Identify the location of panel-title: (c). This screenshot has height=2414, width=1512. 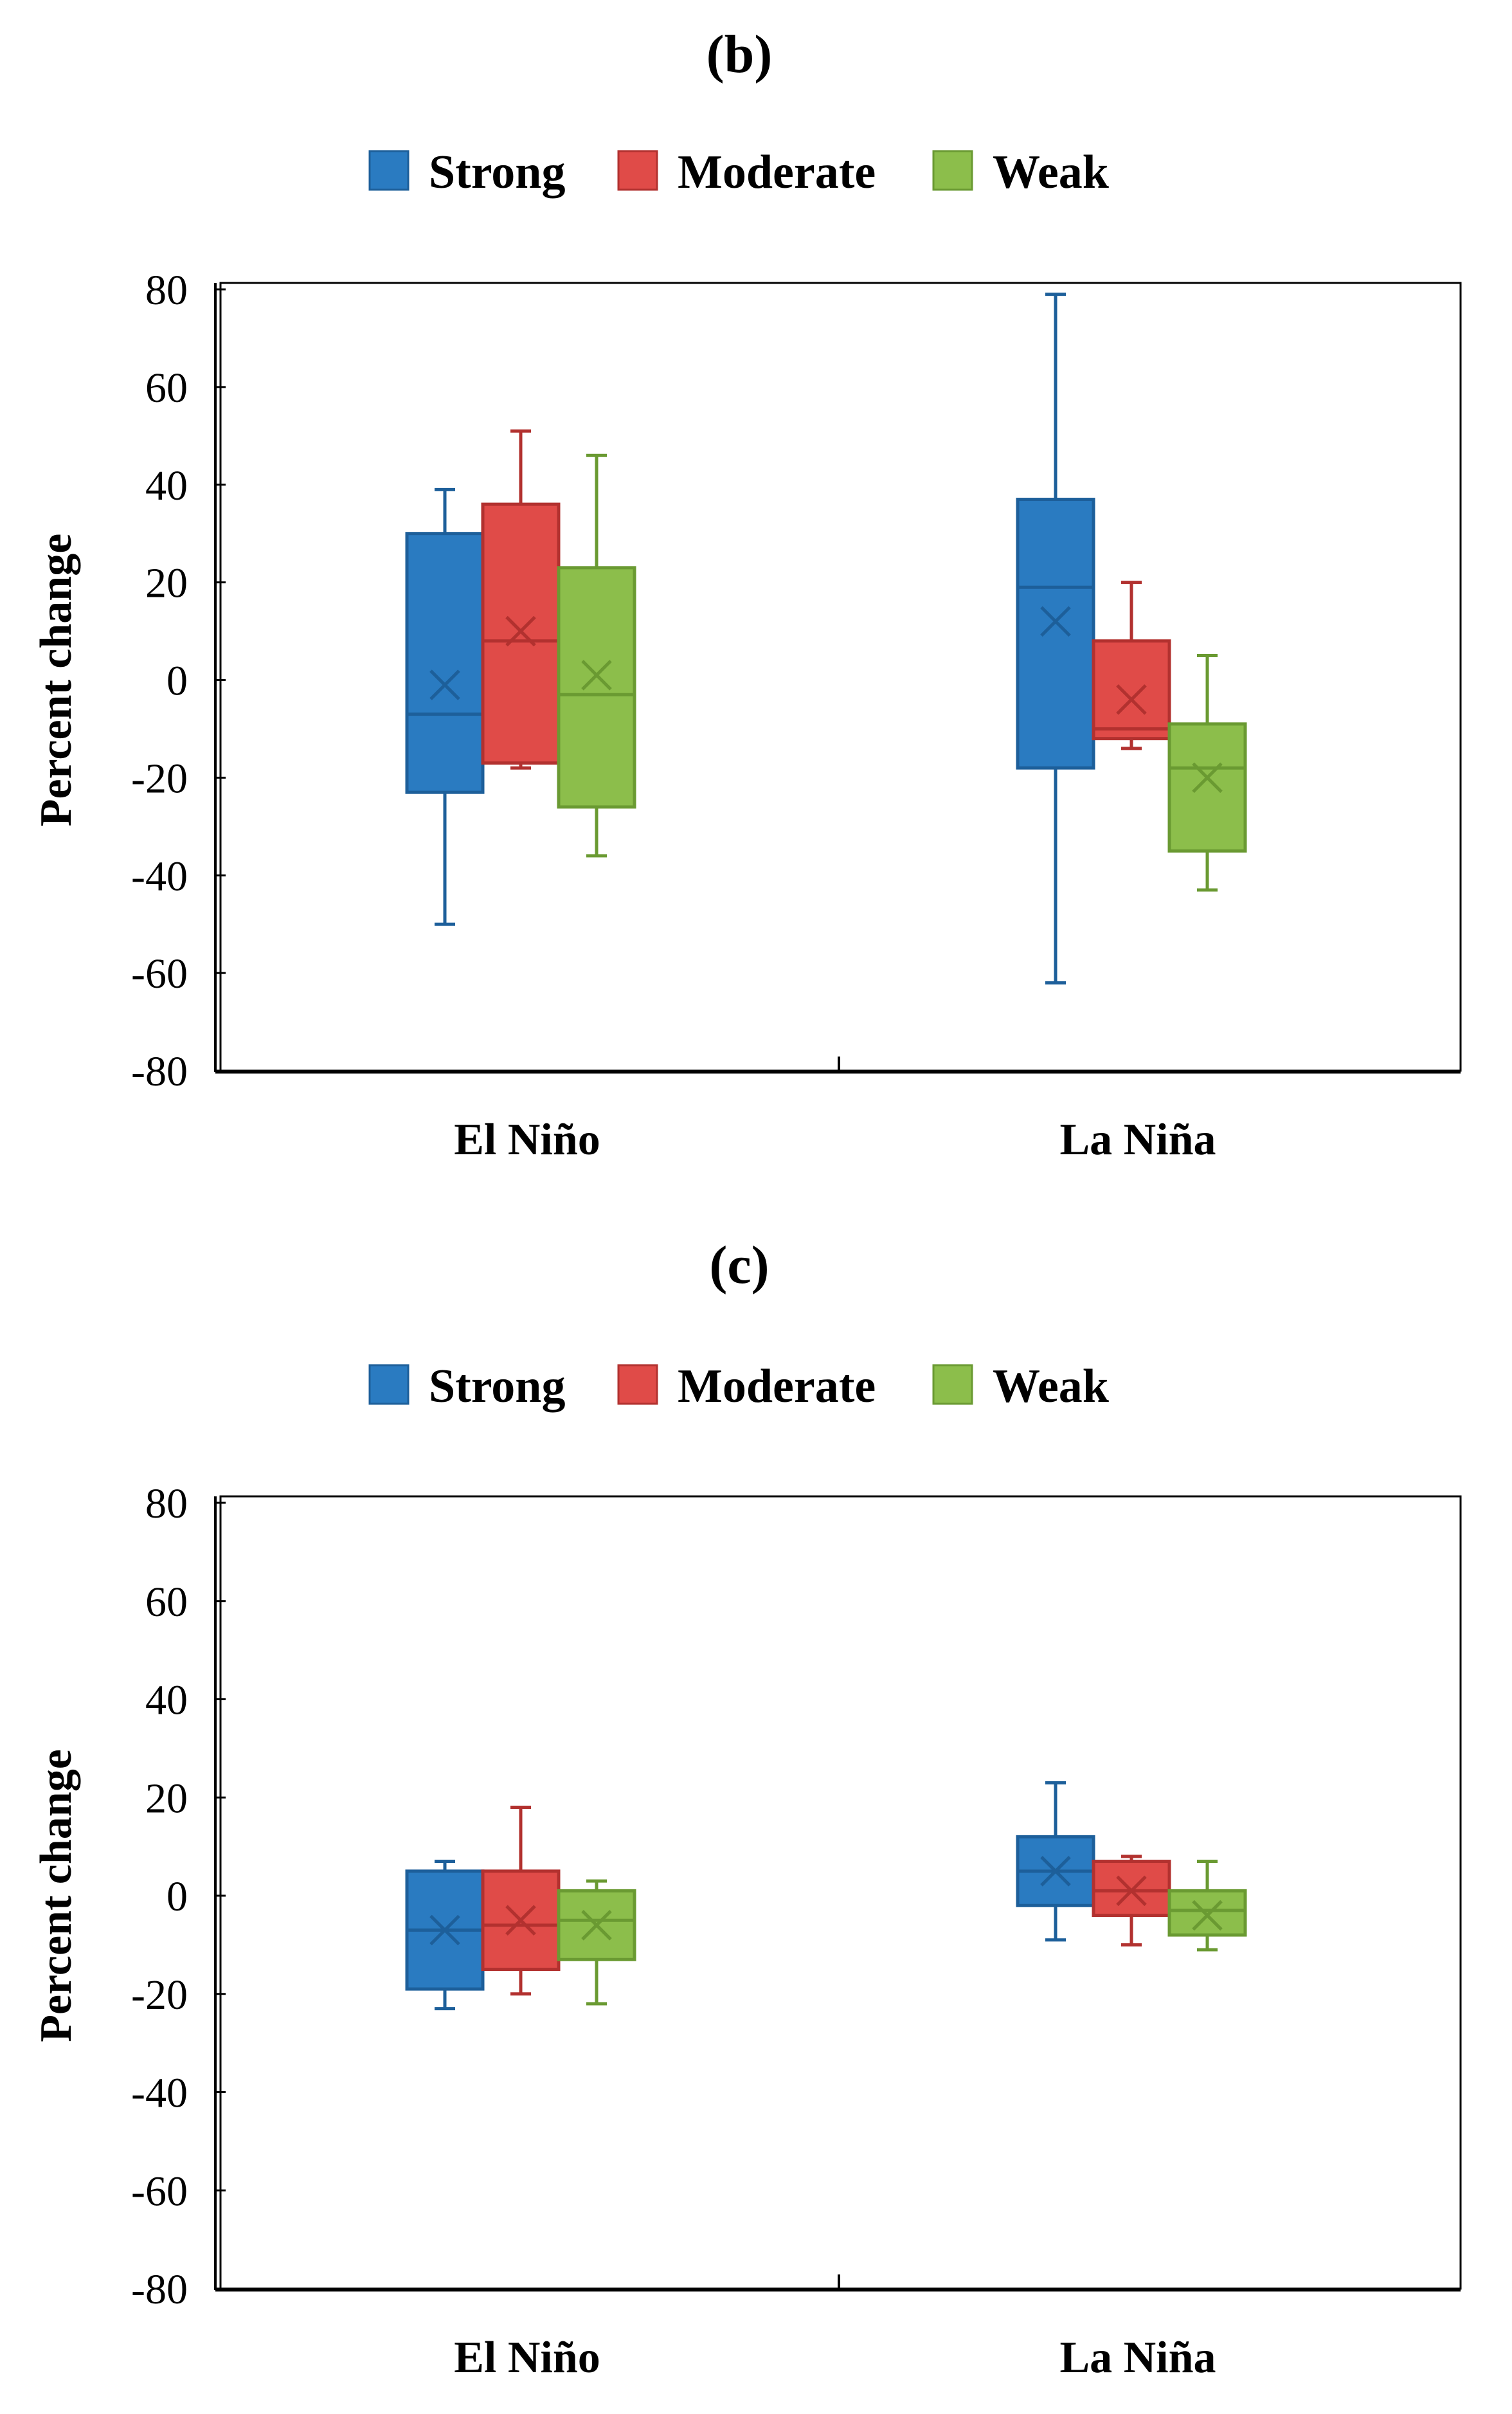
(739, 1265).